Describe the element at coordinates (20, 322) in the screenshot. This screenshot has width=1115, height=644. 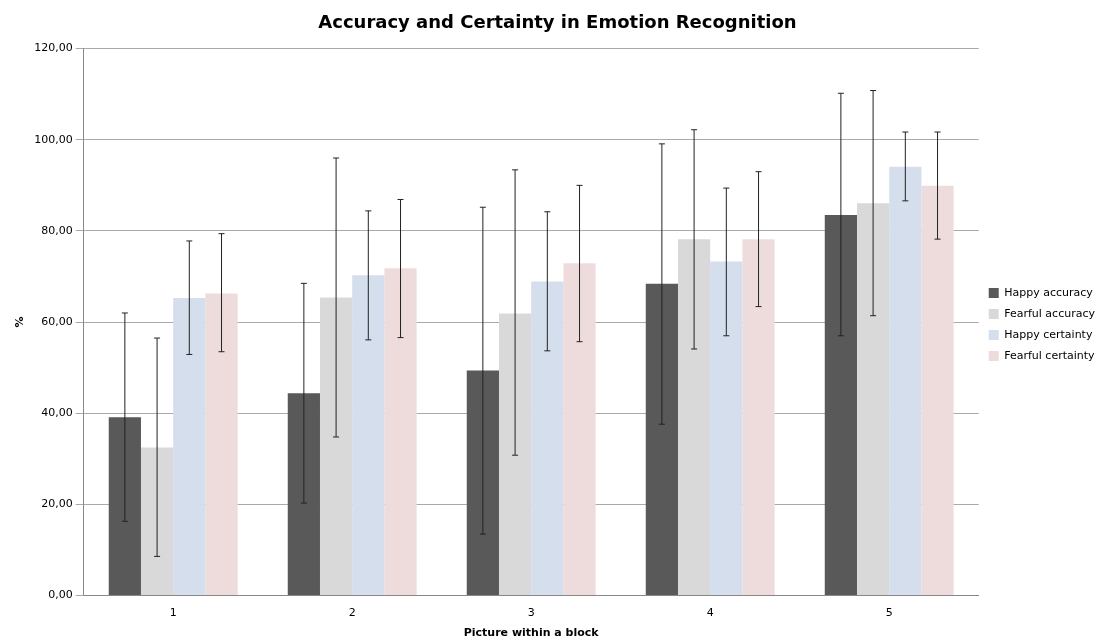
I see `y-axis-title: %` at that location.